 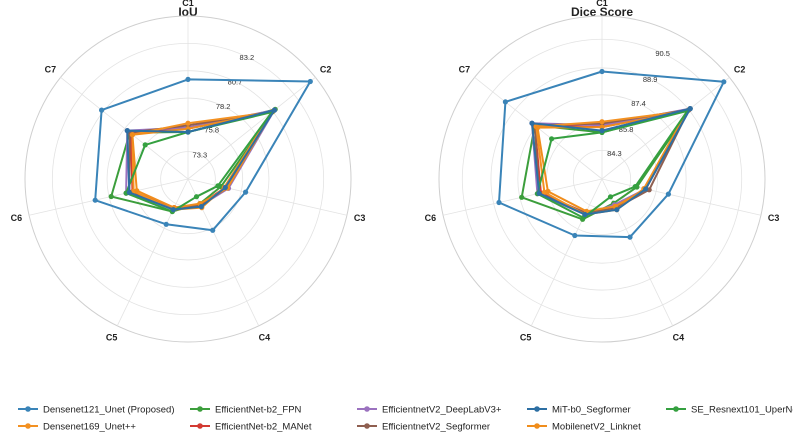 I want to click on tick-label: 84.3, so click(x=614, y=153).